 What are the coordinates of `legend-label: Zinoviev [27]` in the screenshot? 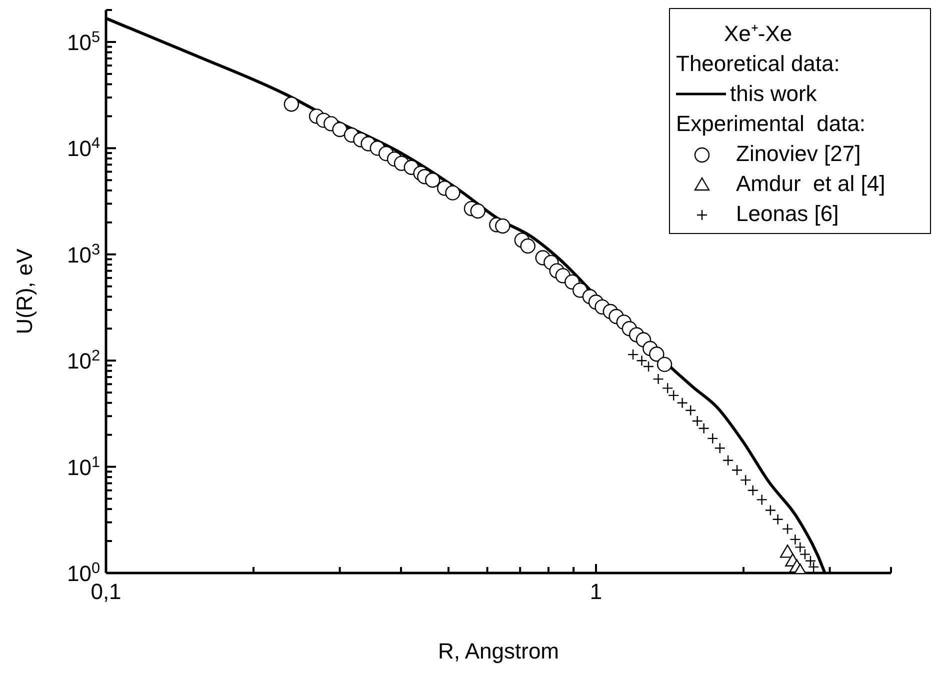 It's located at (798, 154).